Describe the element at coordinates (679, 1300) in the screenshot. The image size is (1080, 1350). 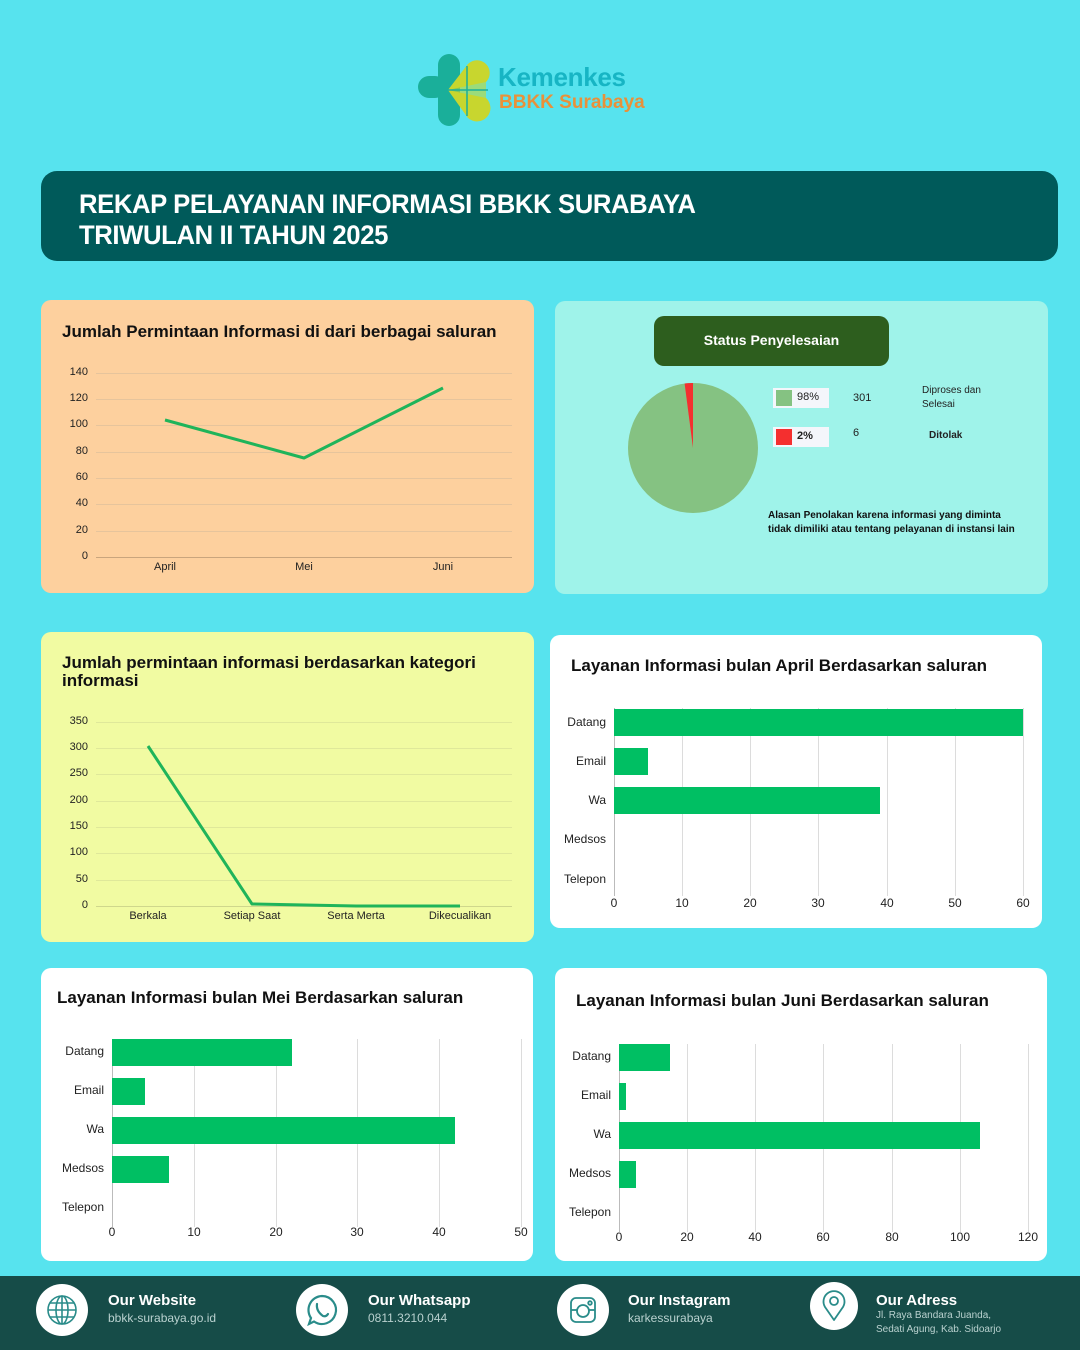
I see `footer-title: Our Instagram` at that location.